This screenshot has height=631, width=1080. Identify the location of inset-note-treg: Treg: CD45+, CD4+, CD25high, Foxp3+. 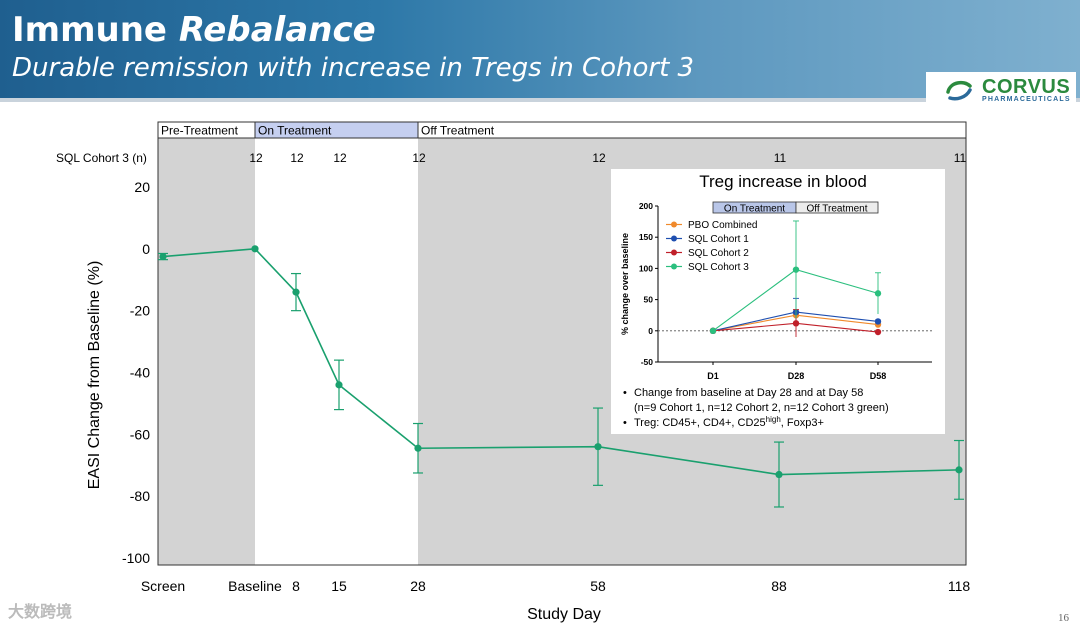
(729, 422).